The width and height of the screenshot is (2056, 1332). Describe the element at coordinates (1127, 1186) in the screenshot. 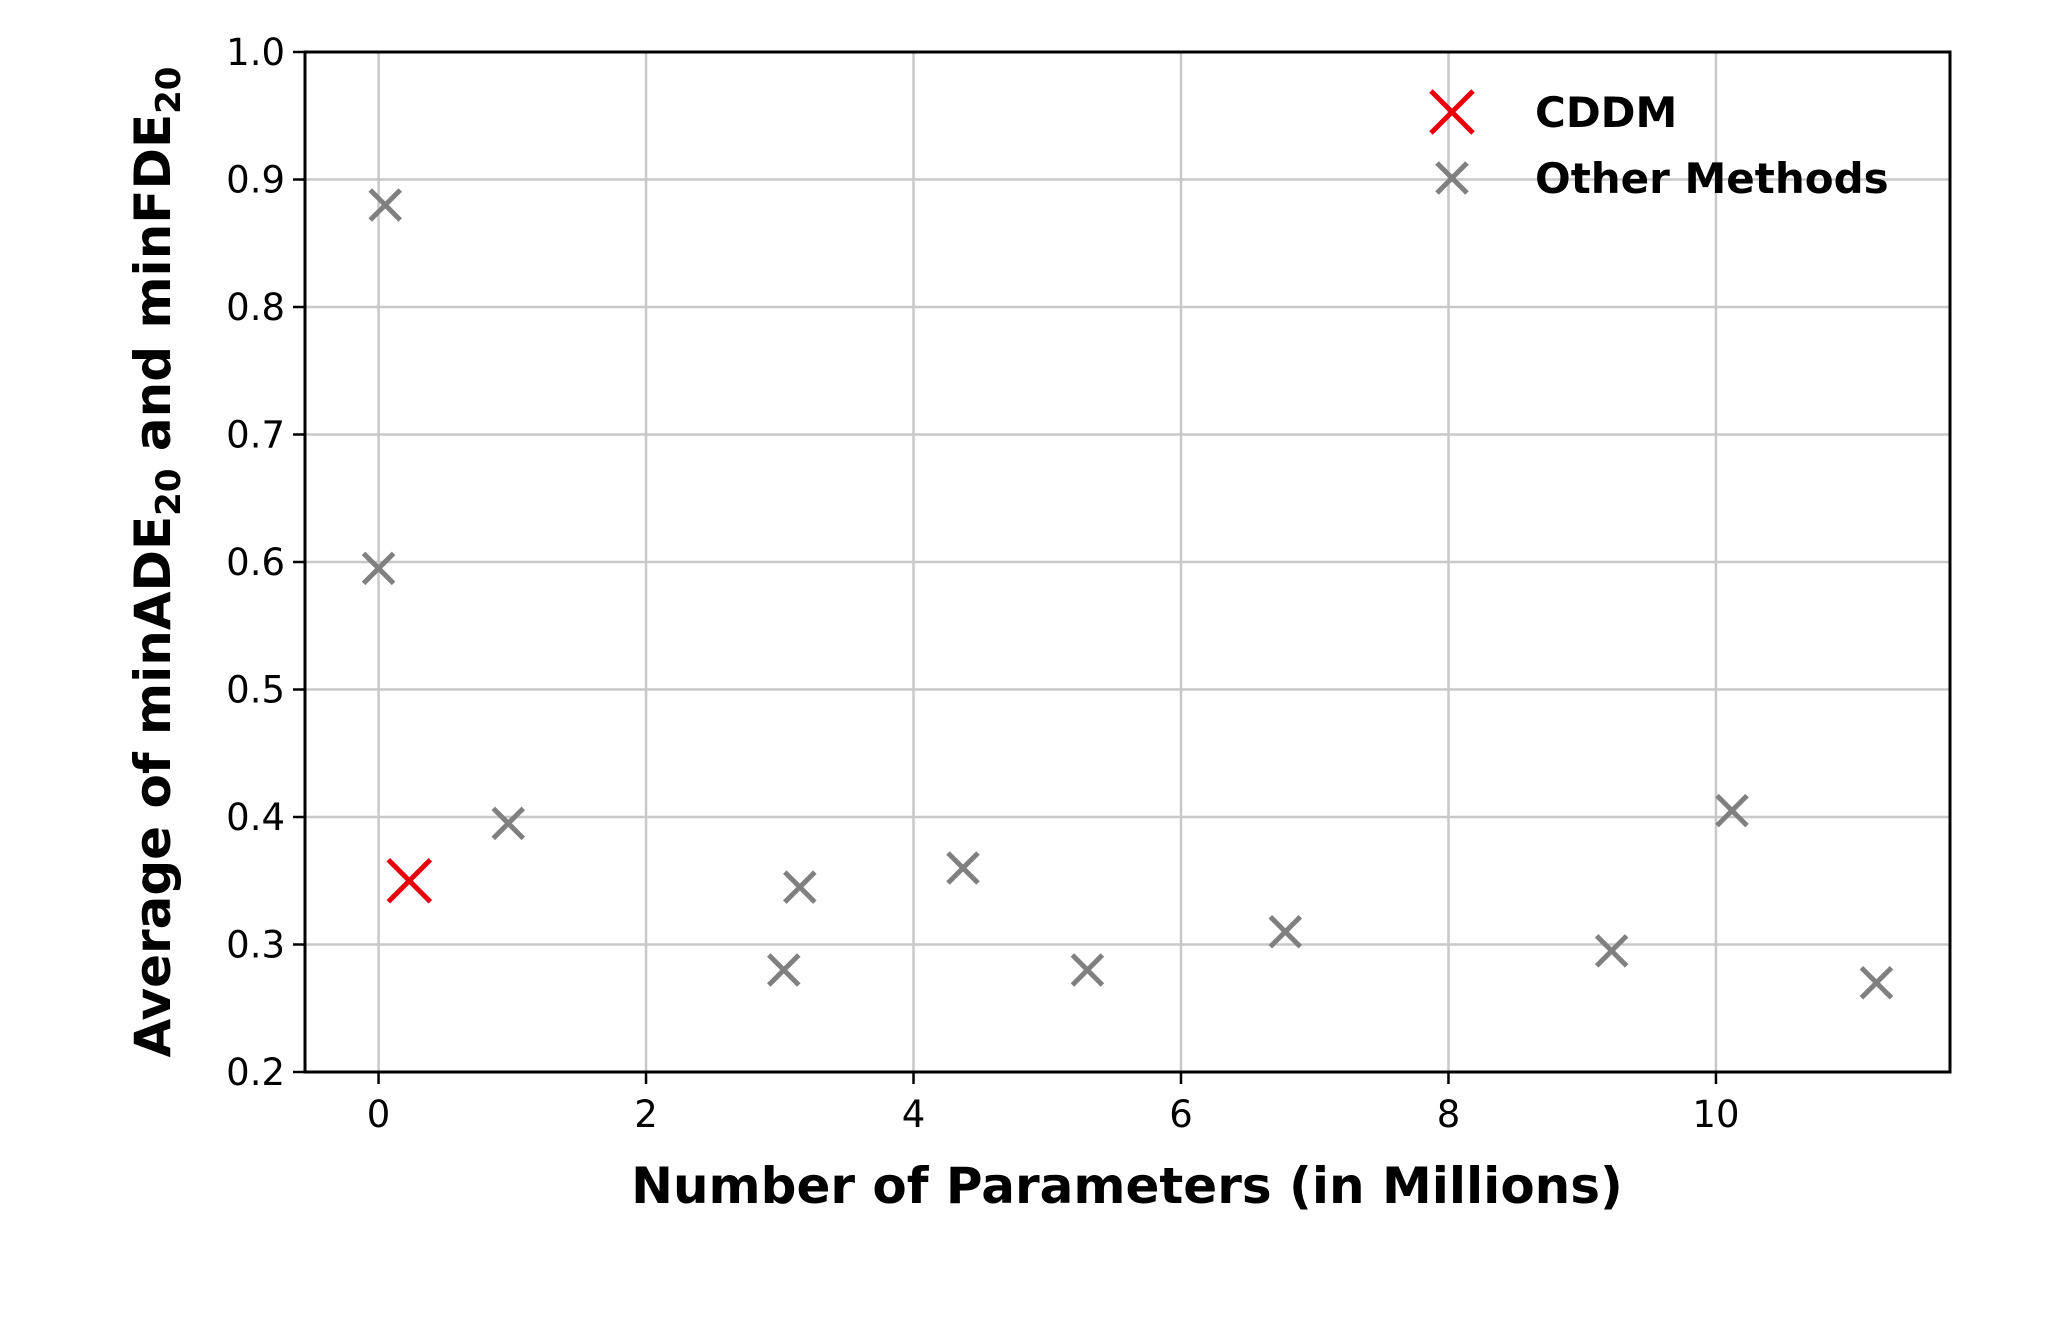

I see `x-axis-title: Number of Parameters (in Millions)` at that location.